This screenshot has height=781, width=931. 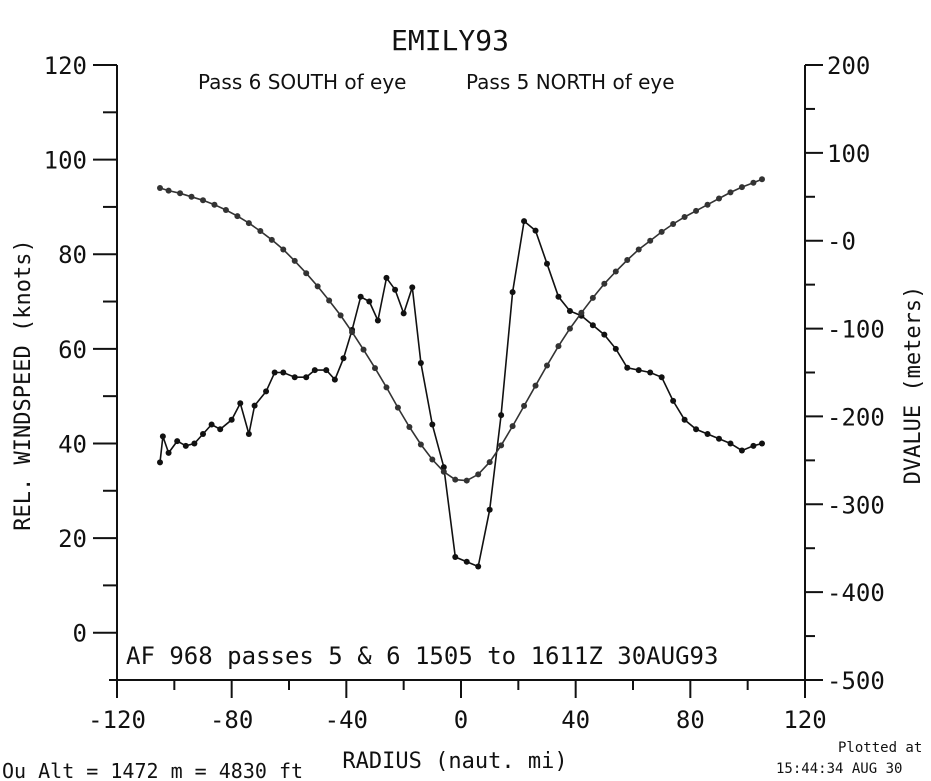 I want to click on x-tick-label: -40, so click(x=346, y=720).